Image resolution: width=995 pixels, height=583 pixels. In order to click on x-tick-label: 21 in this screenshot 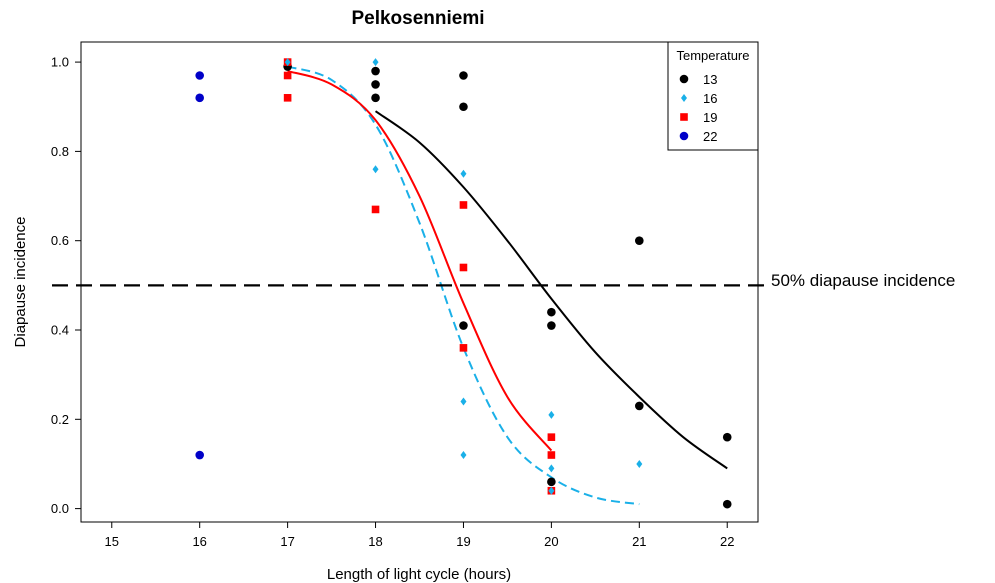, I will do `click(639, 541)`.